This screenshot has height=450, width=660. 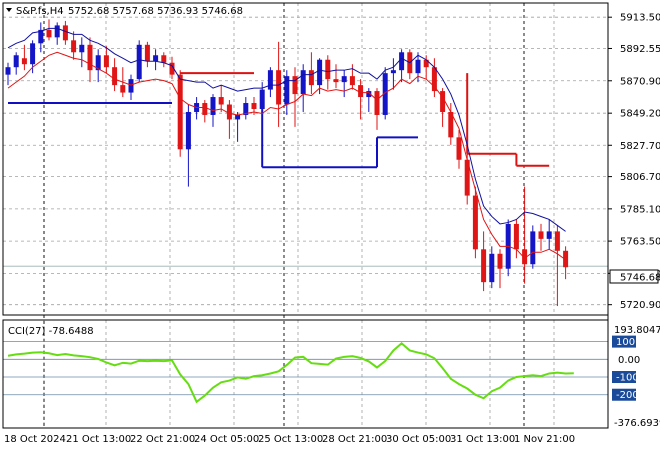 I want to click on cci-level-label: 100, so click(x=625, y=342).